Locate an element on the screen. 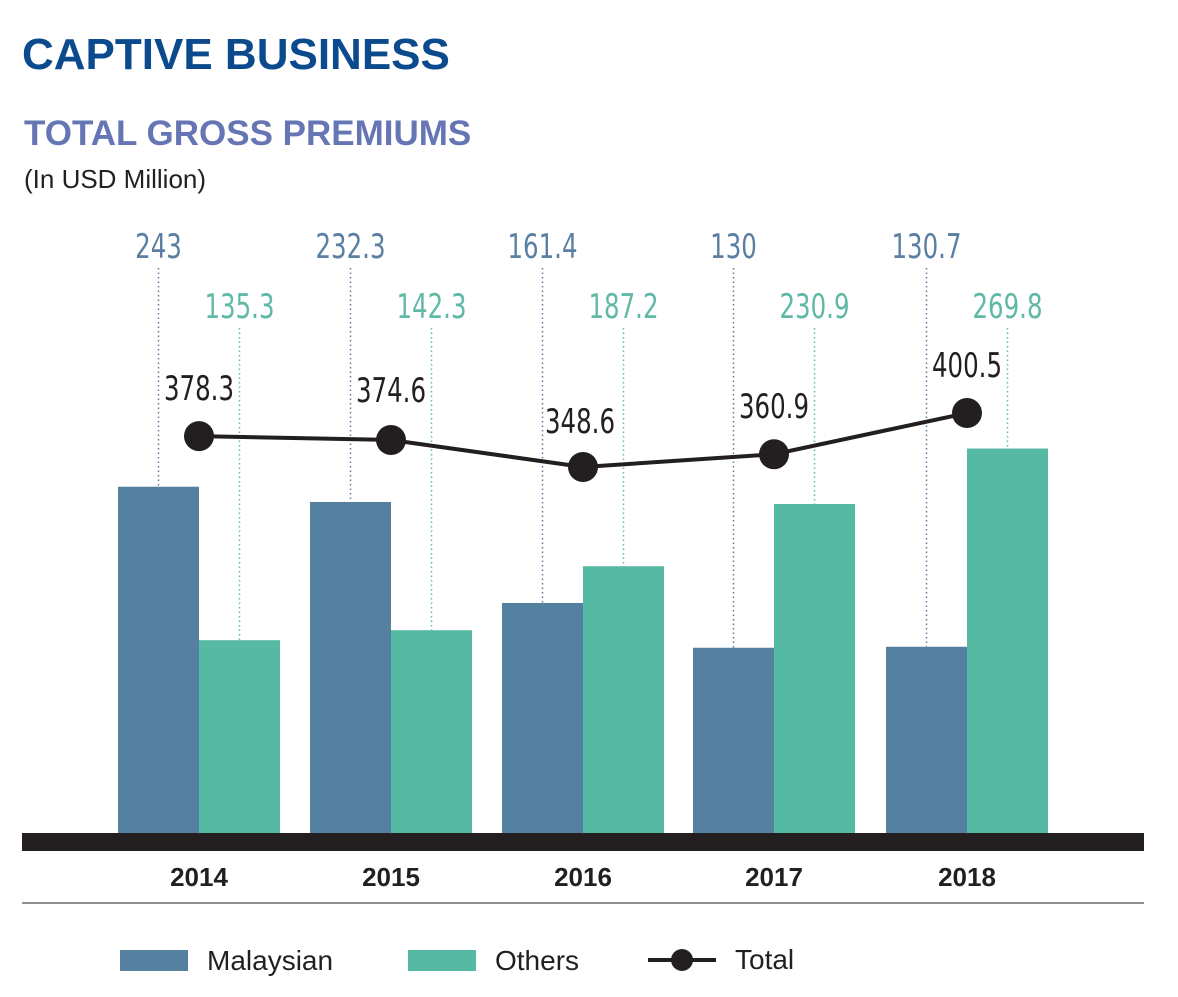 This screenshot has height=997, width=1178. others-value-label: 135.3 is located at coordinates (239, 306).